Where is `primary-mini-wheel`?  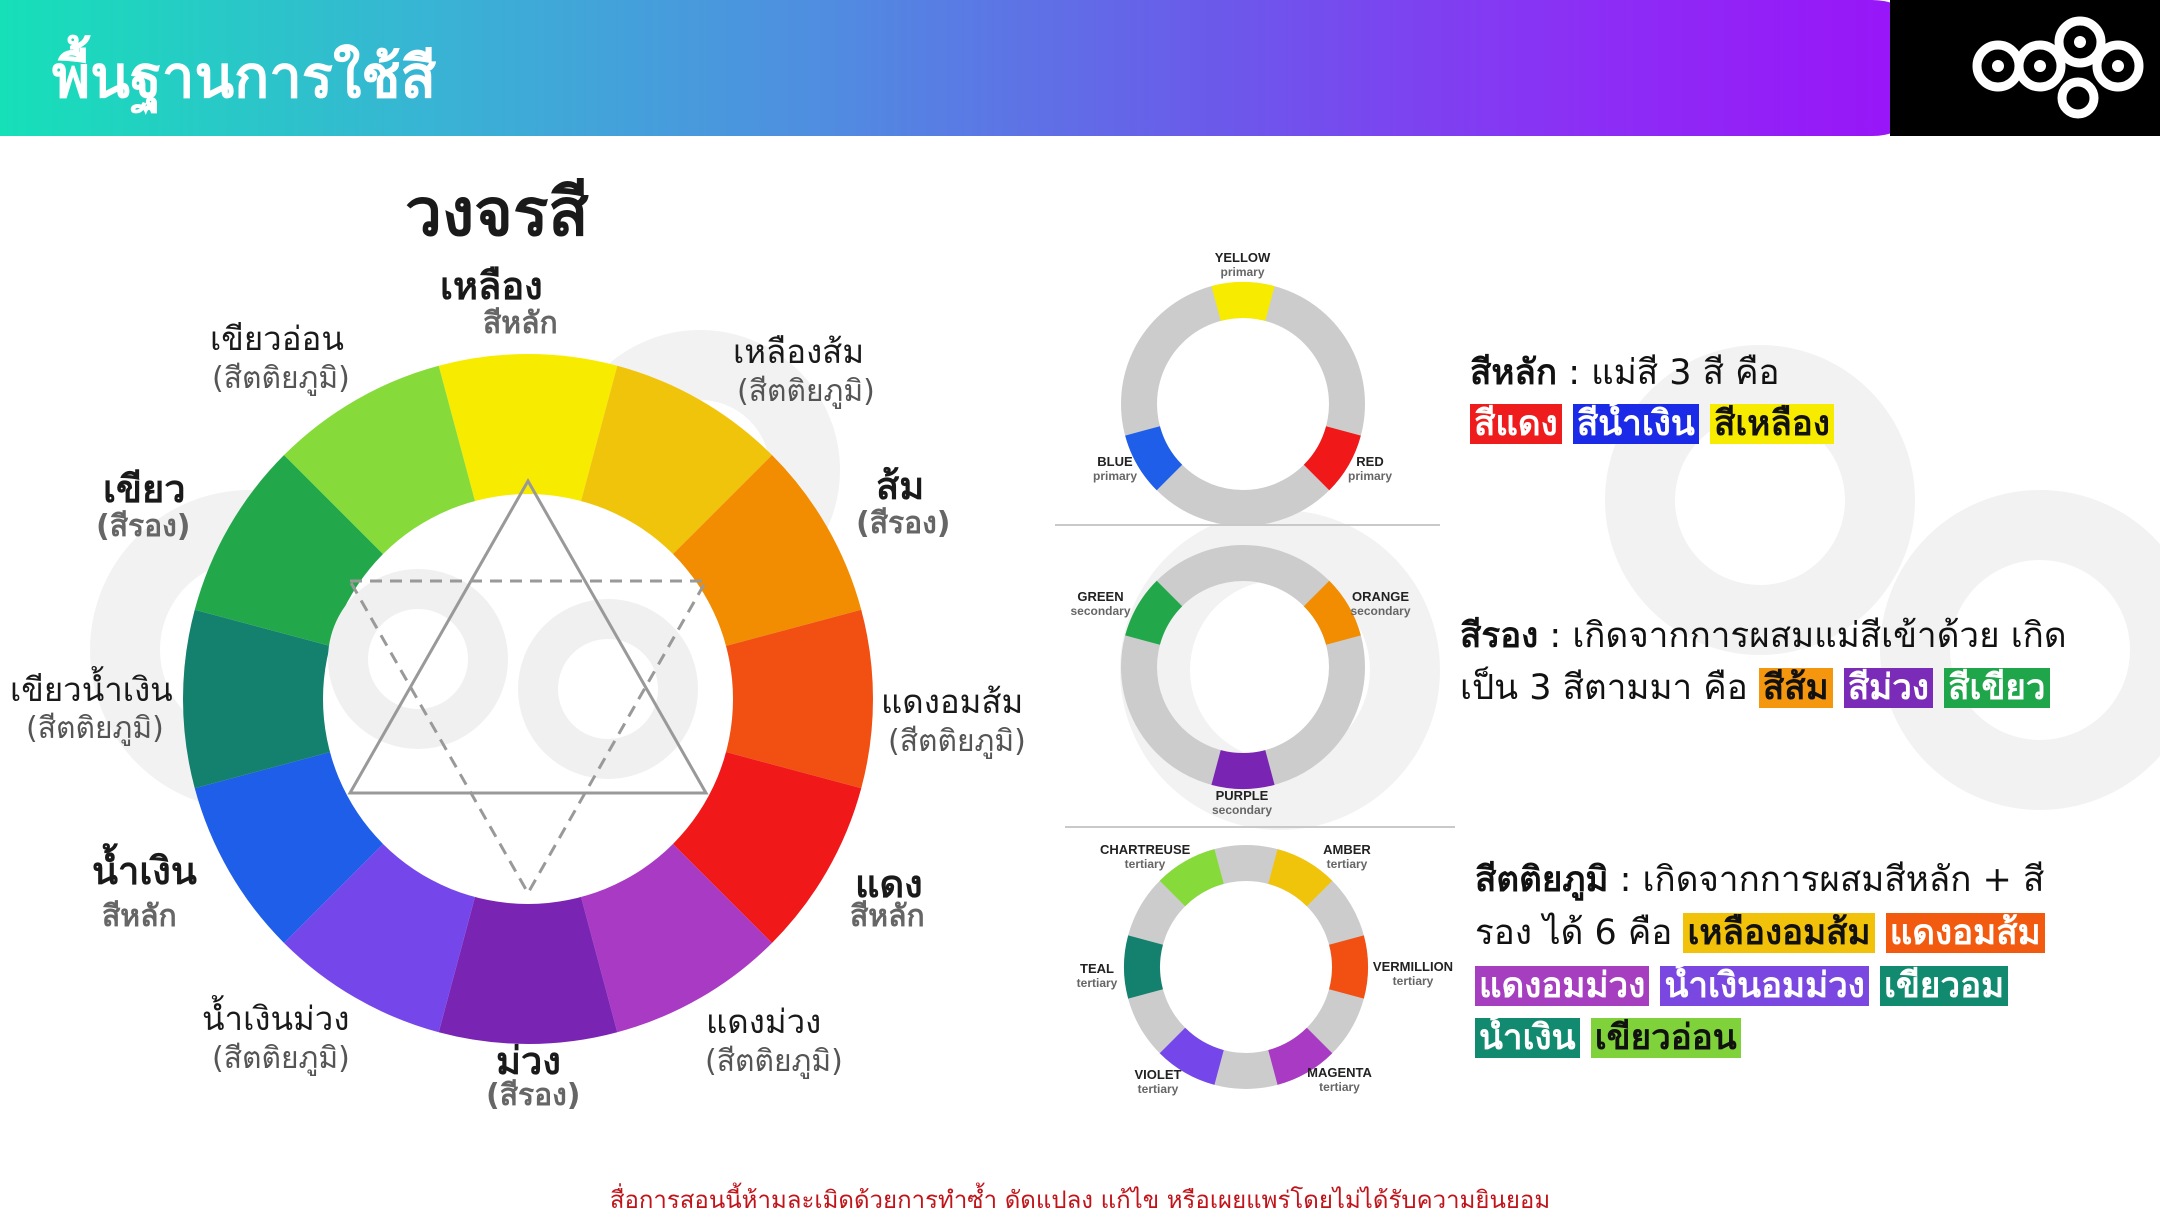
primary-mini-wheel is located at coordinates (1243, 404).